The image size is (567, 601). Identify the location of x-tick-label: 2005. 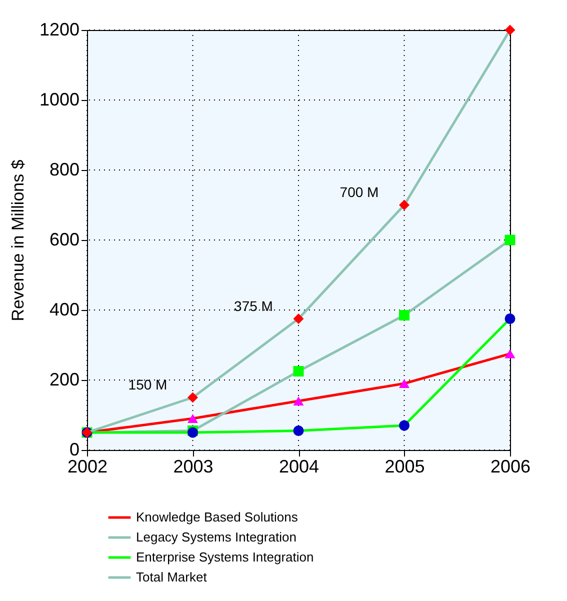
(404, 466).